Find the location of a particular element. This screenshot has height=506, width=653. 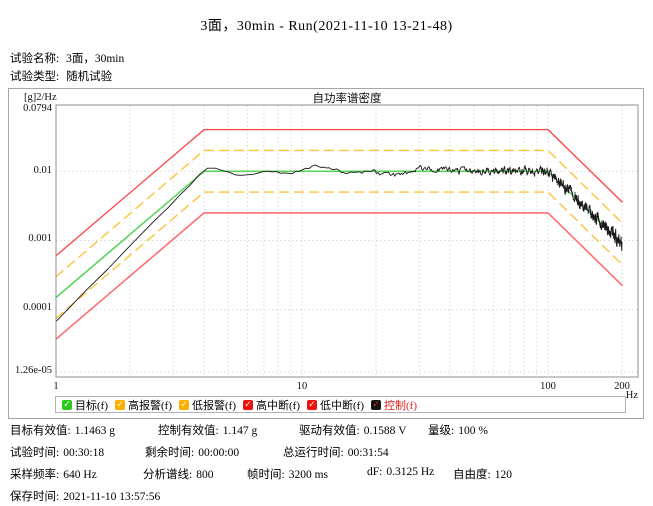

save-time-field: 保存时间: 2021-11-10 13:57:56 is located at coordinates (85, 497).